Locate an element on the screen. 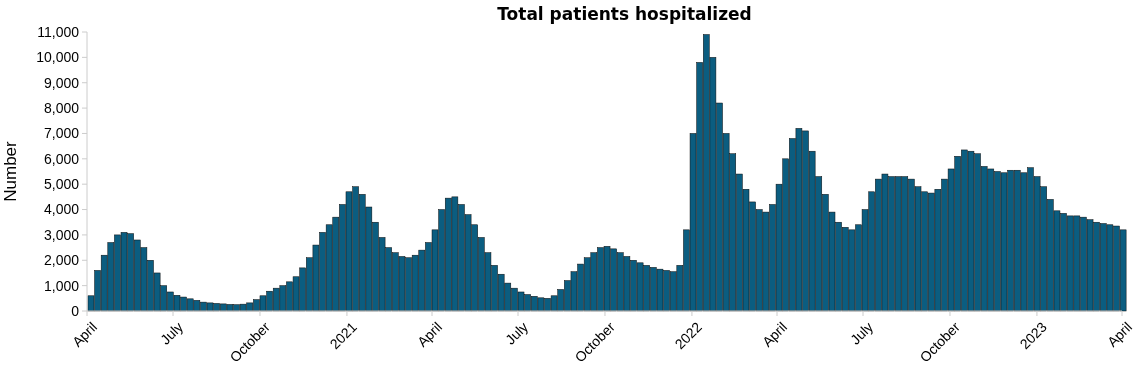 This screenshot has width=1140, height=380. y-tick-label: 5,000 is located at coordinates (61, 184).